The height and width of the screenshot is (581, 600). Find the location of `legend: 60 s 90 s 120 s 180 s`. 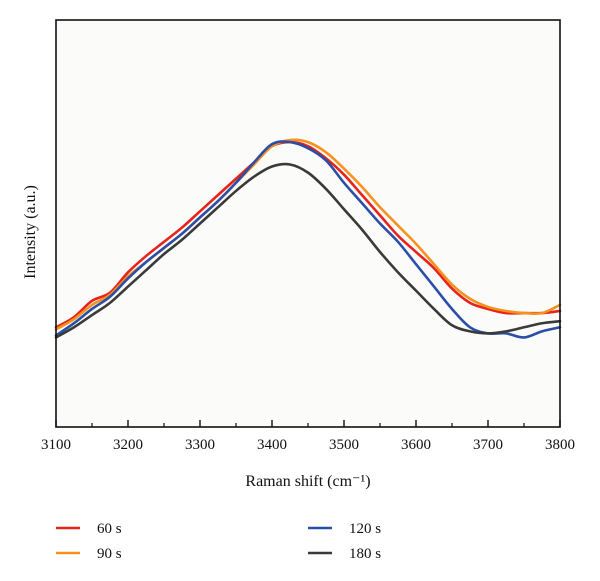

legend: 60 s 90 s 120 s 180 s is located at coordinates (218, 541).